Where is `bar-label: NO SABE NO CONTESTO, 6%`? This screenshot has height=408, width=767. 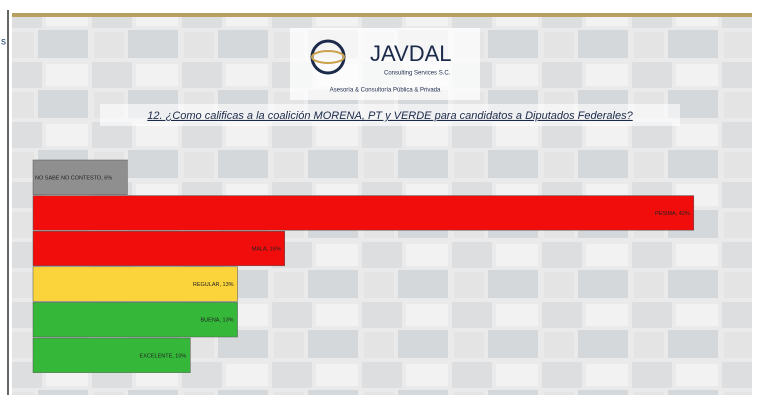
bar-label: NO SABE NO CONTESTO, 6% is located at coordinates (73, 178).